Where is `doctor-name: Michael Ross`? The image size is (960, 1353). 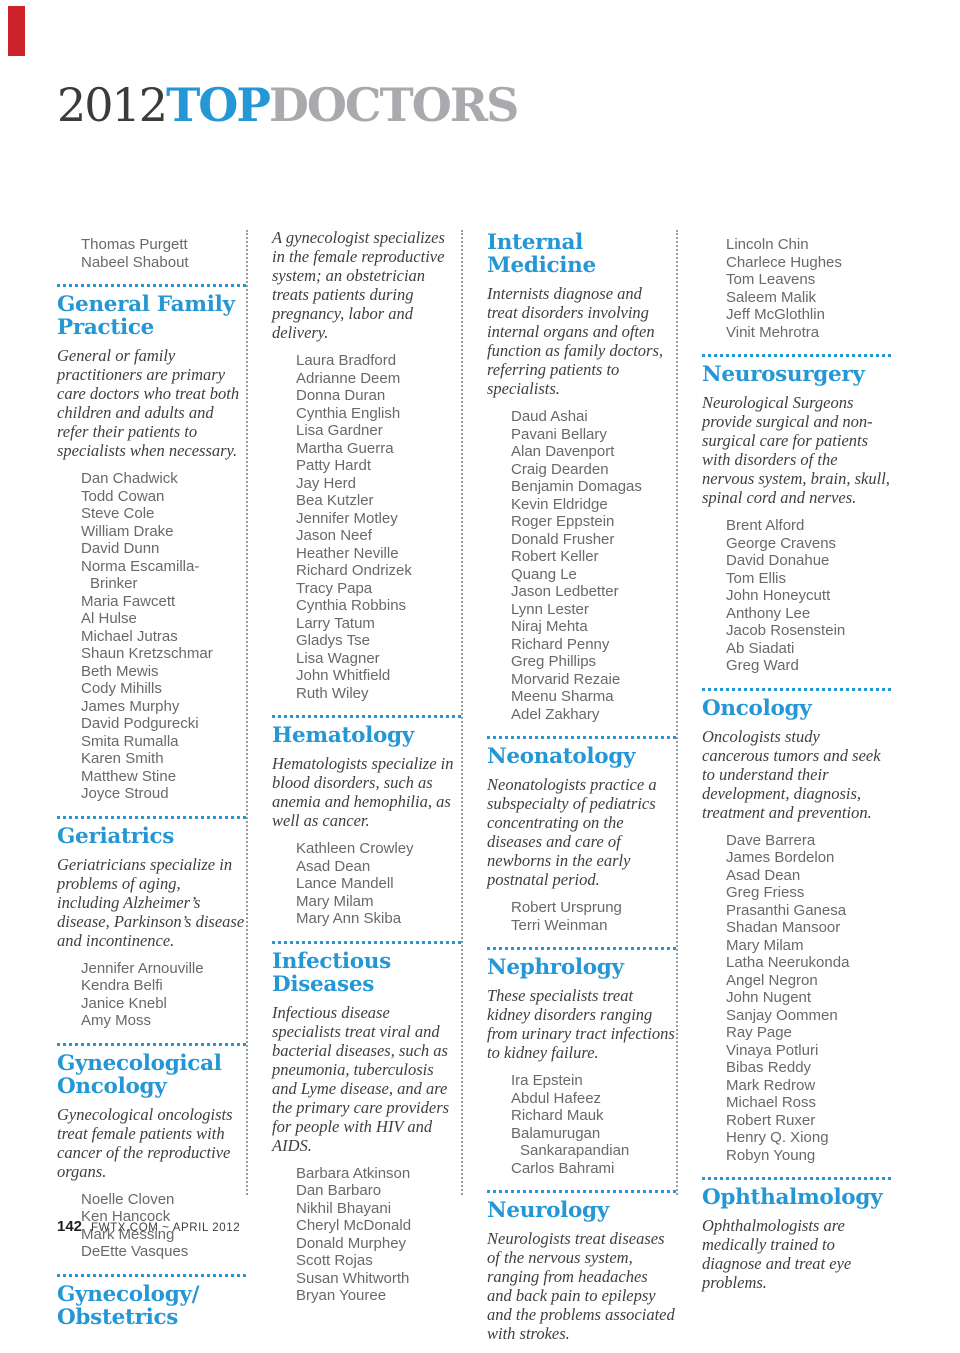 doctor-name: Michael Ross is located at coordinates (771, 1102).